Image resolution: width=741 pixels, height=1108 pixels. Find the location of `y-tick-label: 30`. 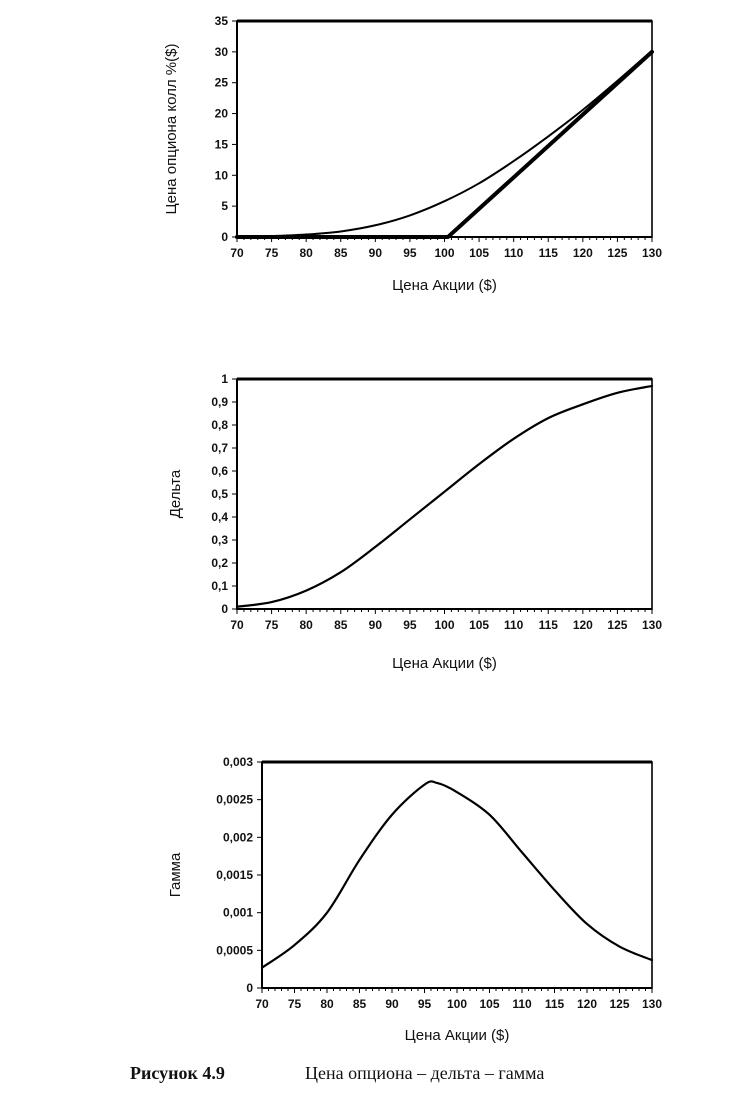

y-tick-label: 30 is located at coordinates (222, 52).